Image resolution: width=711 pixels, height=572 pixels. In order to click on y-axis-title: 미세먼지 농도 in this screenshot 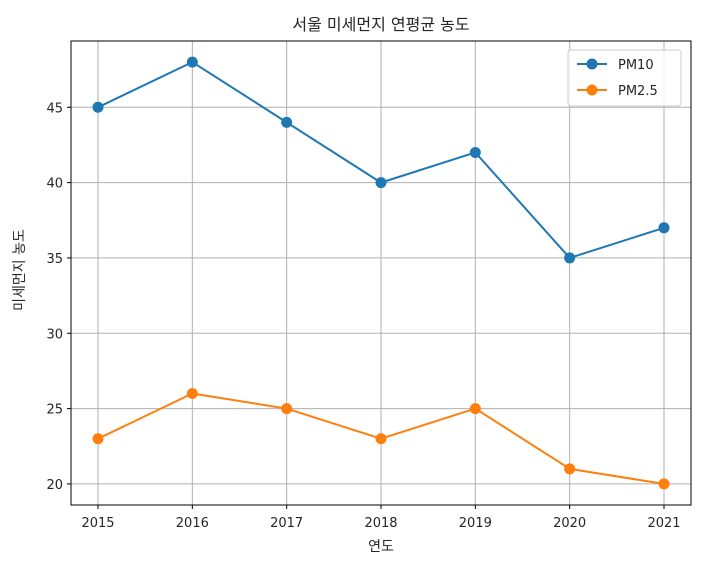, I will do `click(20, 270)`.